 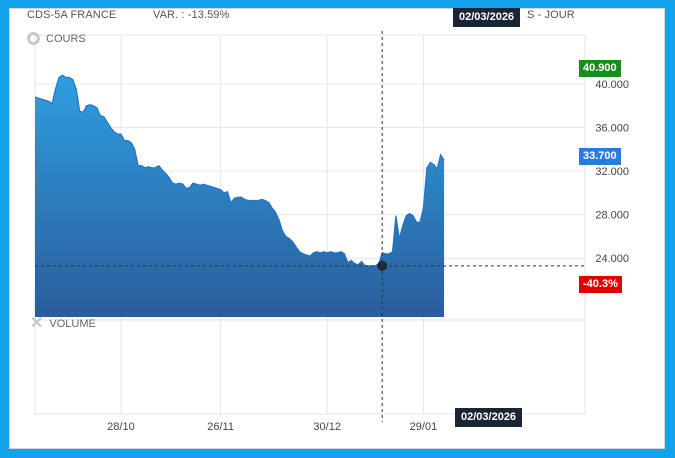 I want to click on close-icon: ✕, so click(x=37, y=323).